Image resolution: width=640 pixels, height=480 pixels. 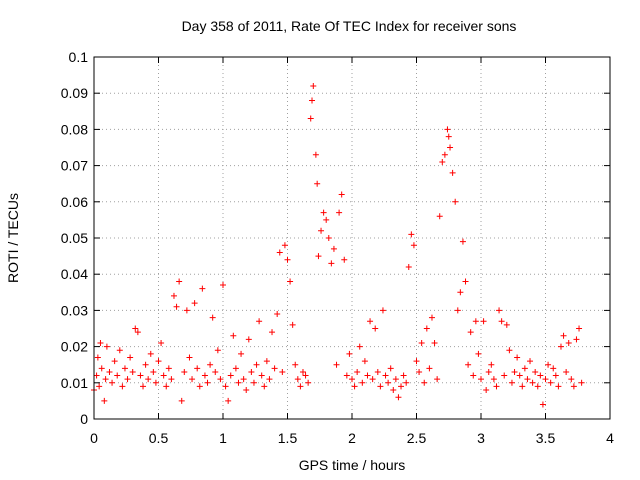 I want to click on y-tick-label: 0, so click(x=84, y=419).